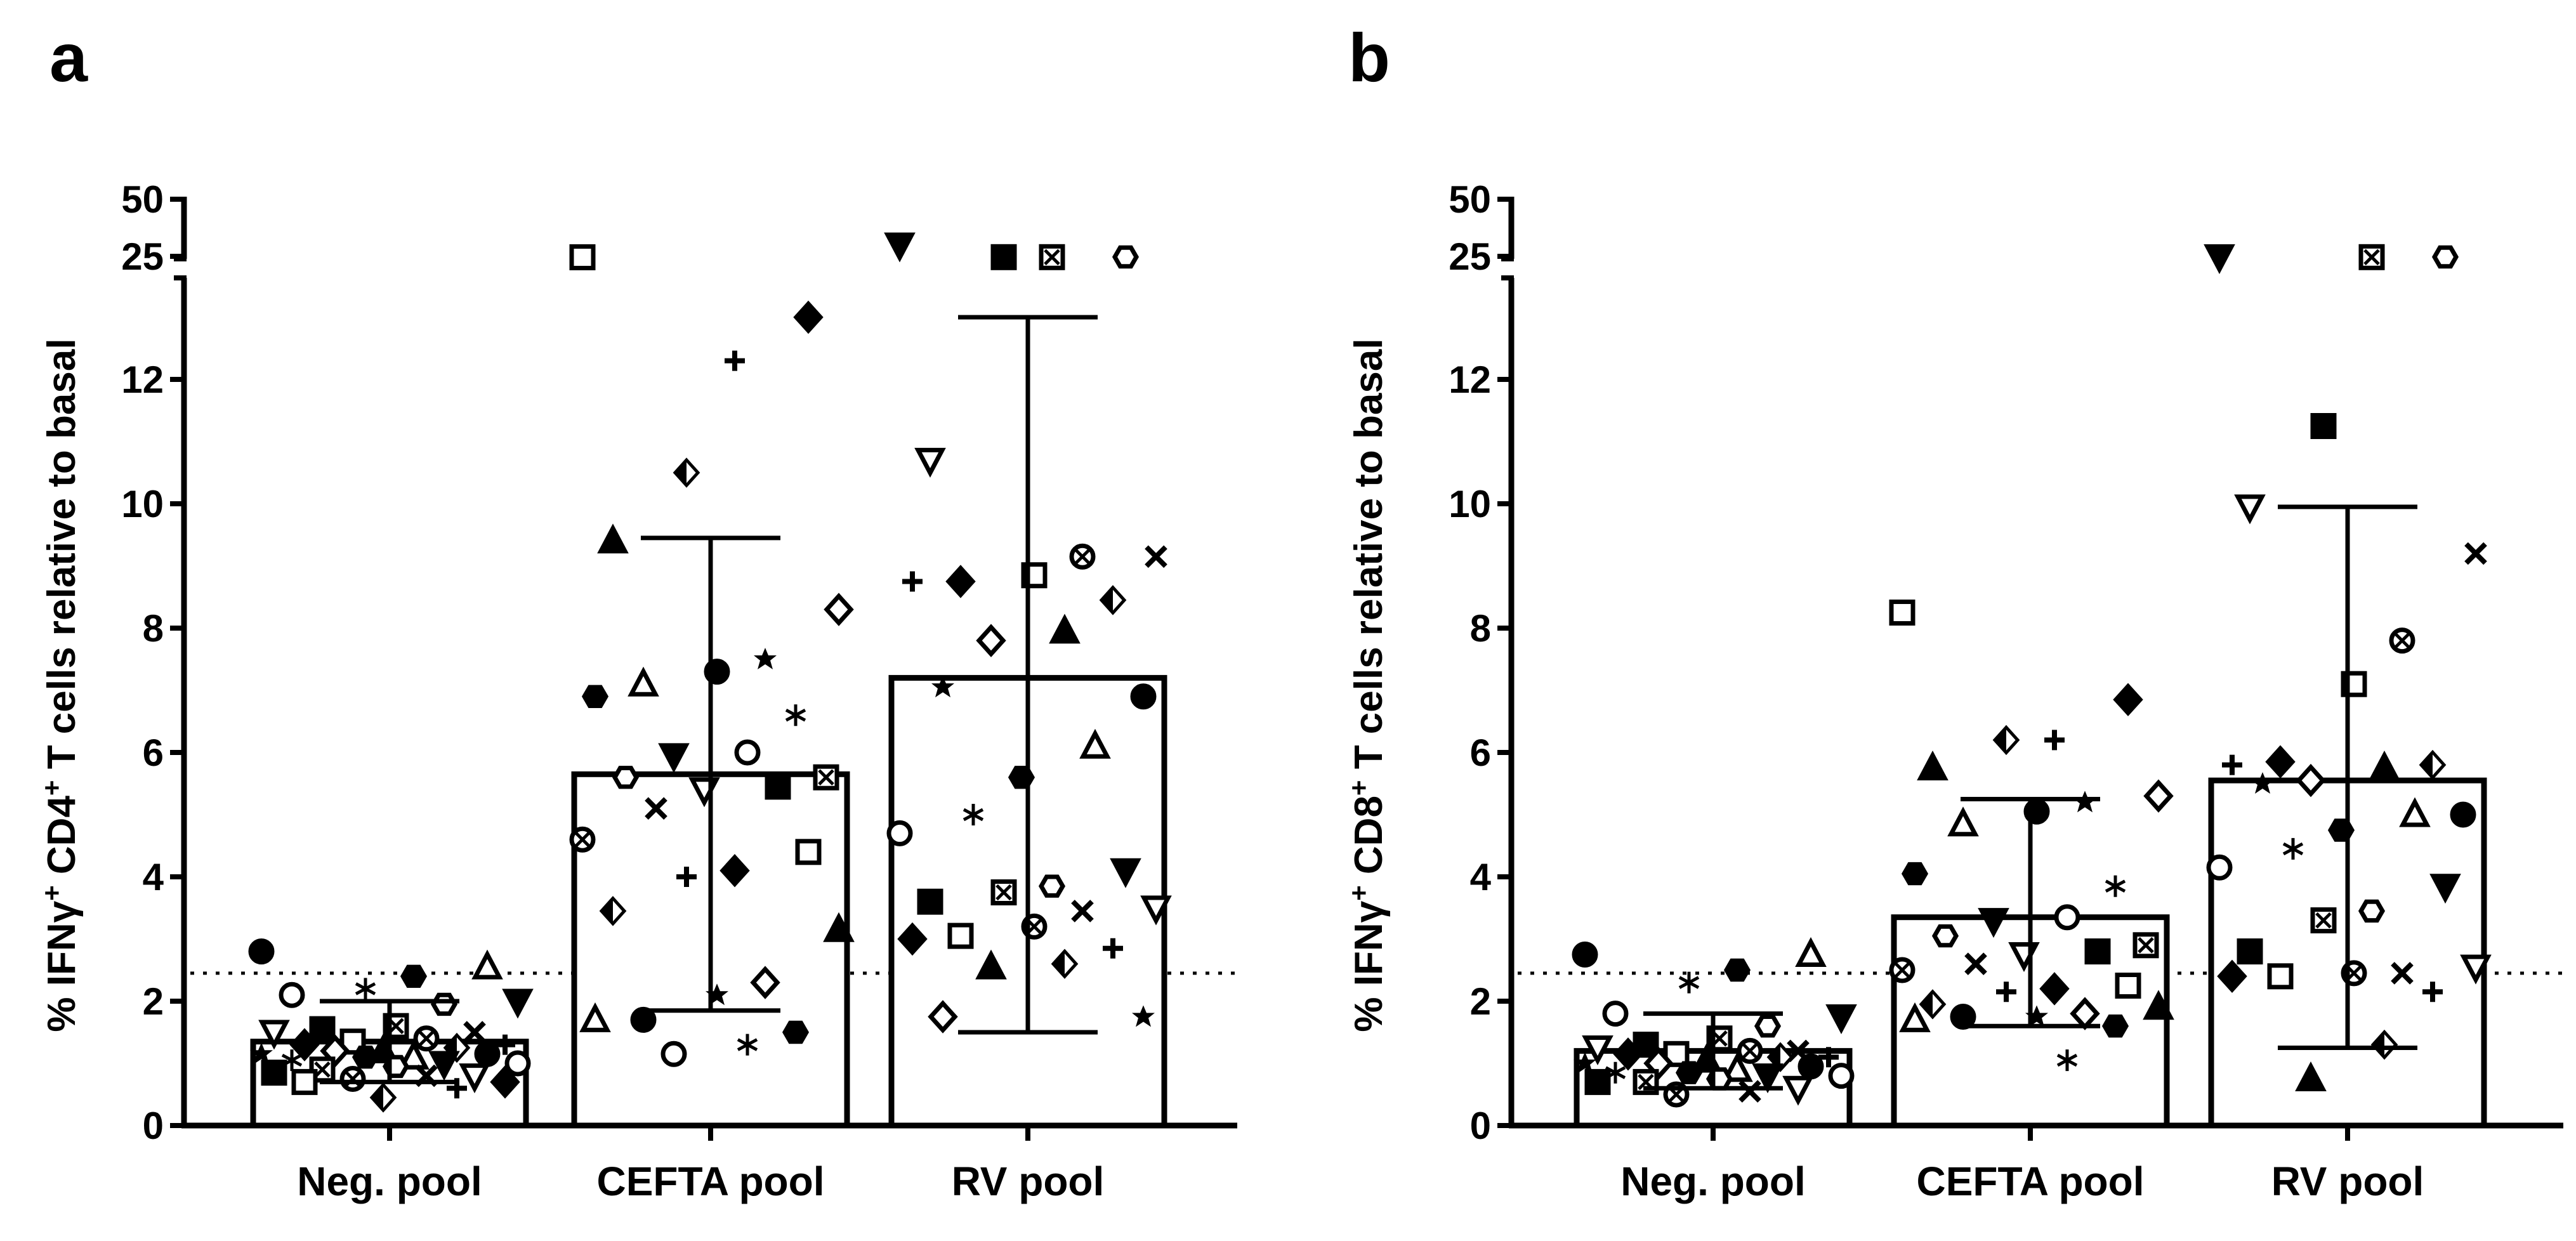 Image resolution: width=2576 pixels, height=1241 pixels. I want to click on panel-letter-b: b, so click(1369, 58).